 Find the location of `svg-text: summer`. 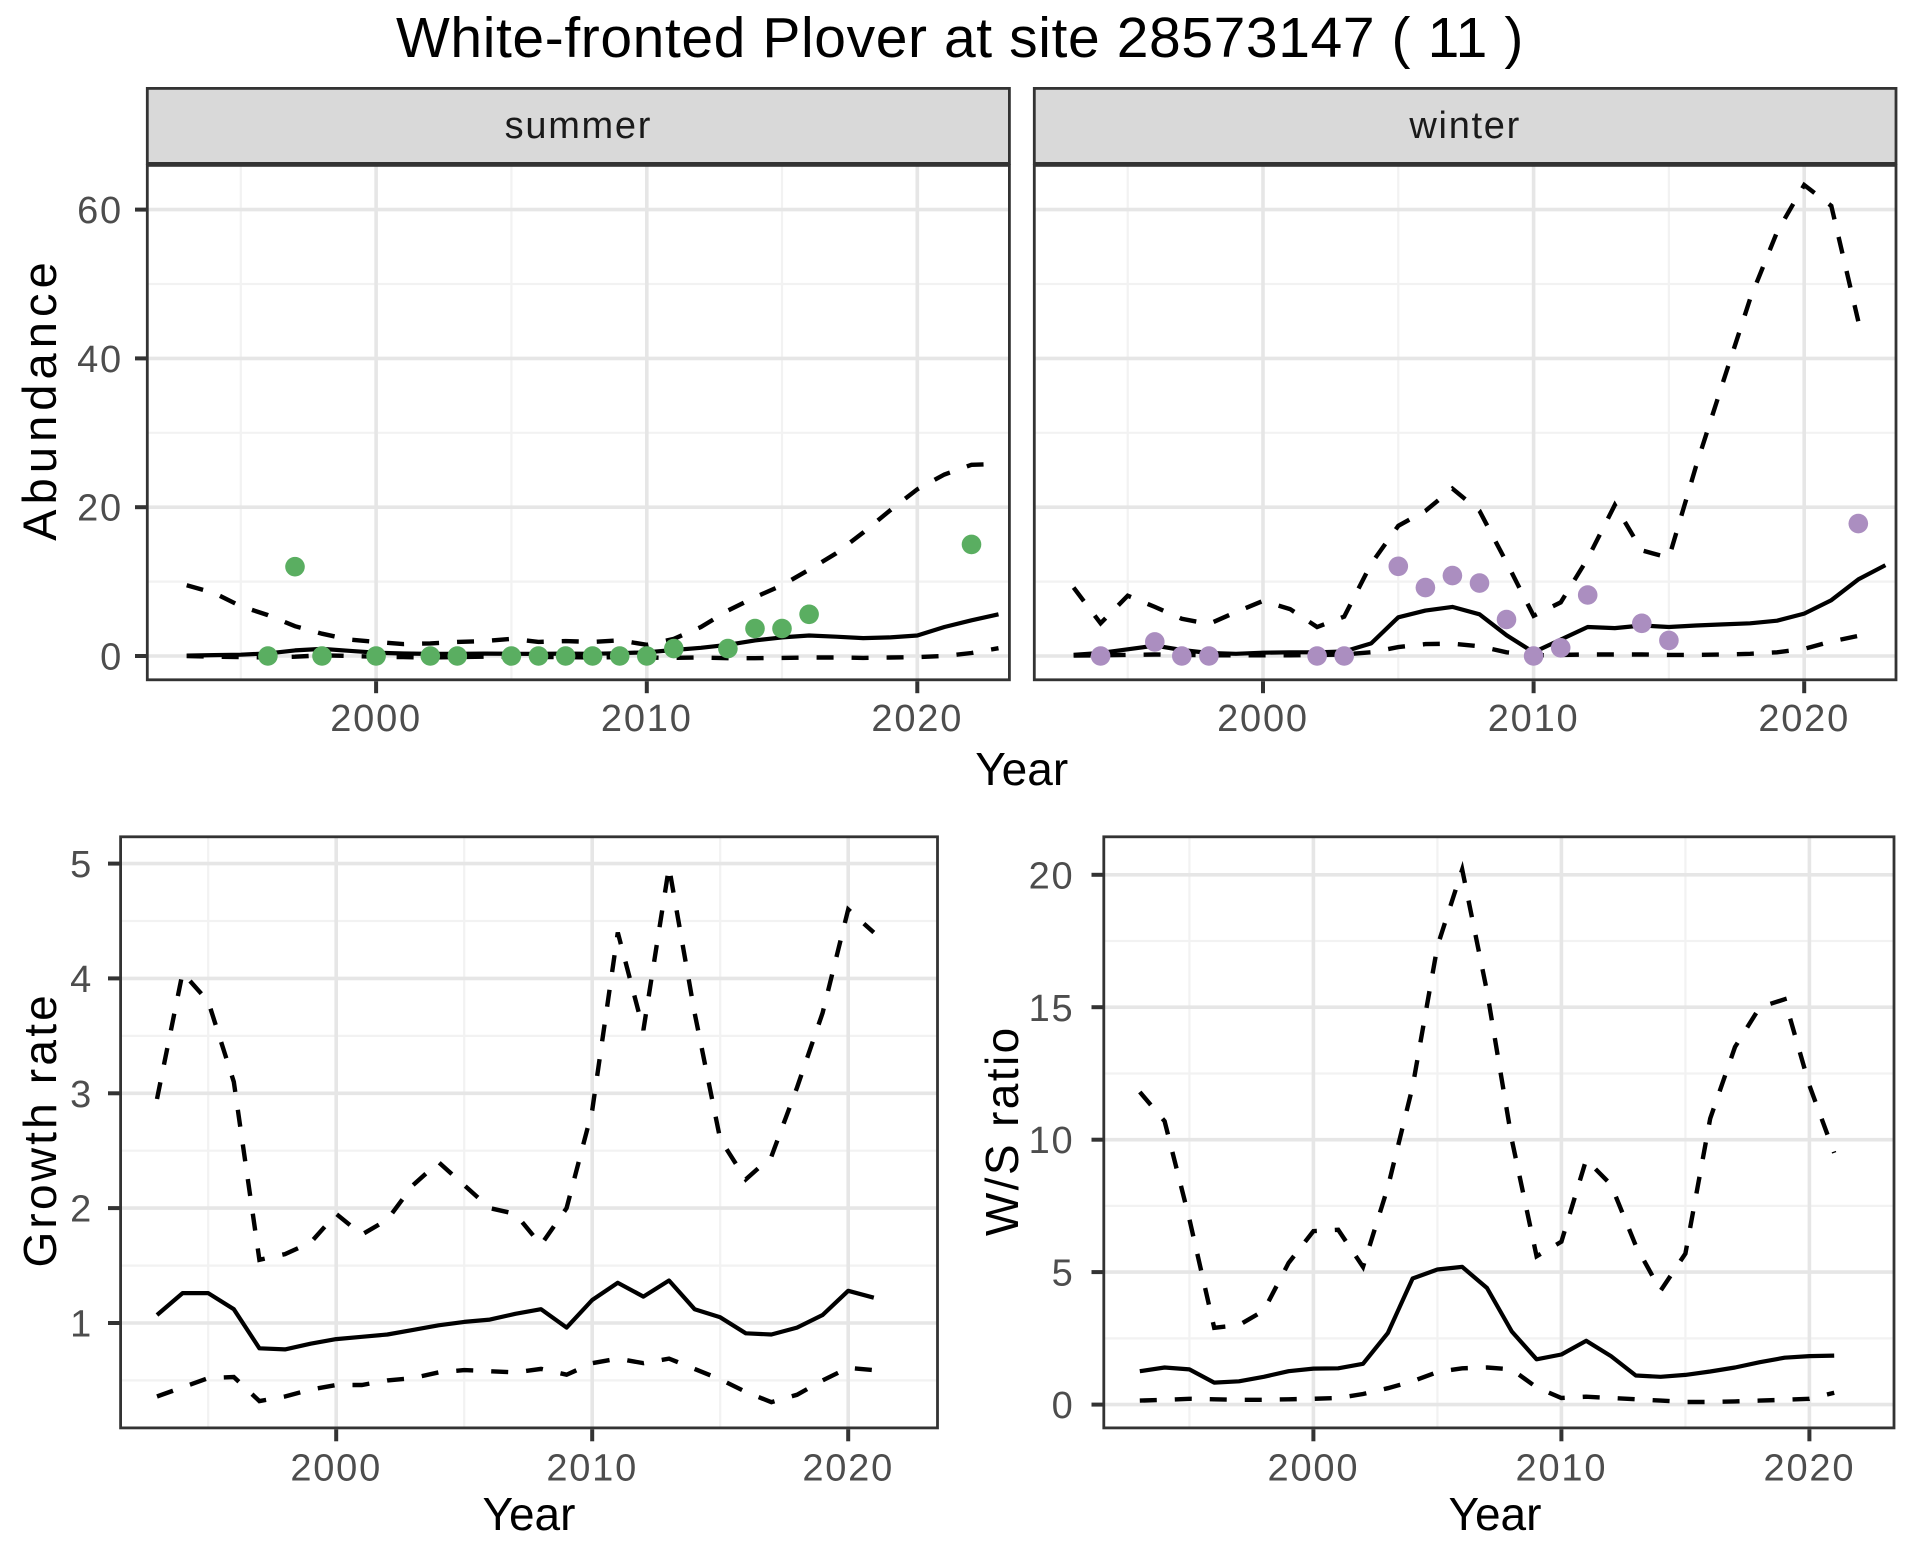

svg-text: summer is located at coordinates (578, 126).